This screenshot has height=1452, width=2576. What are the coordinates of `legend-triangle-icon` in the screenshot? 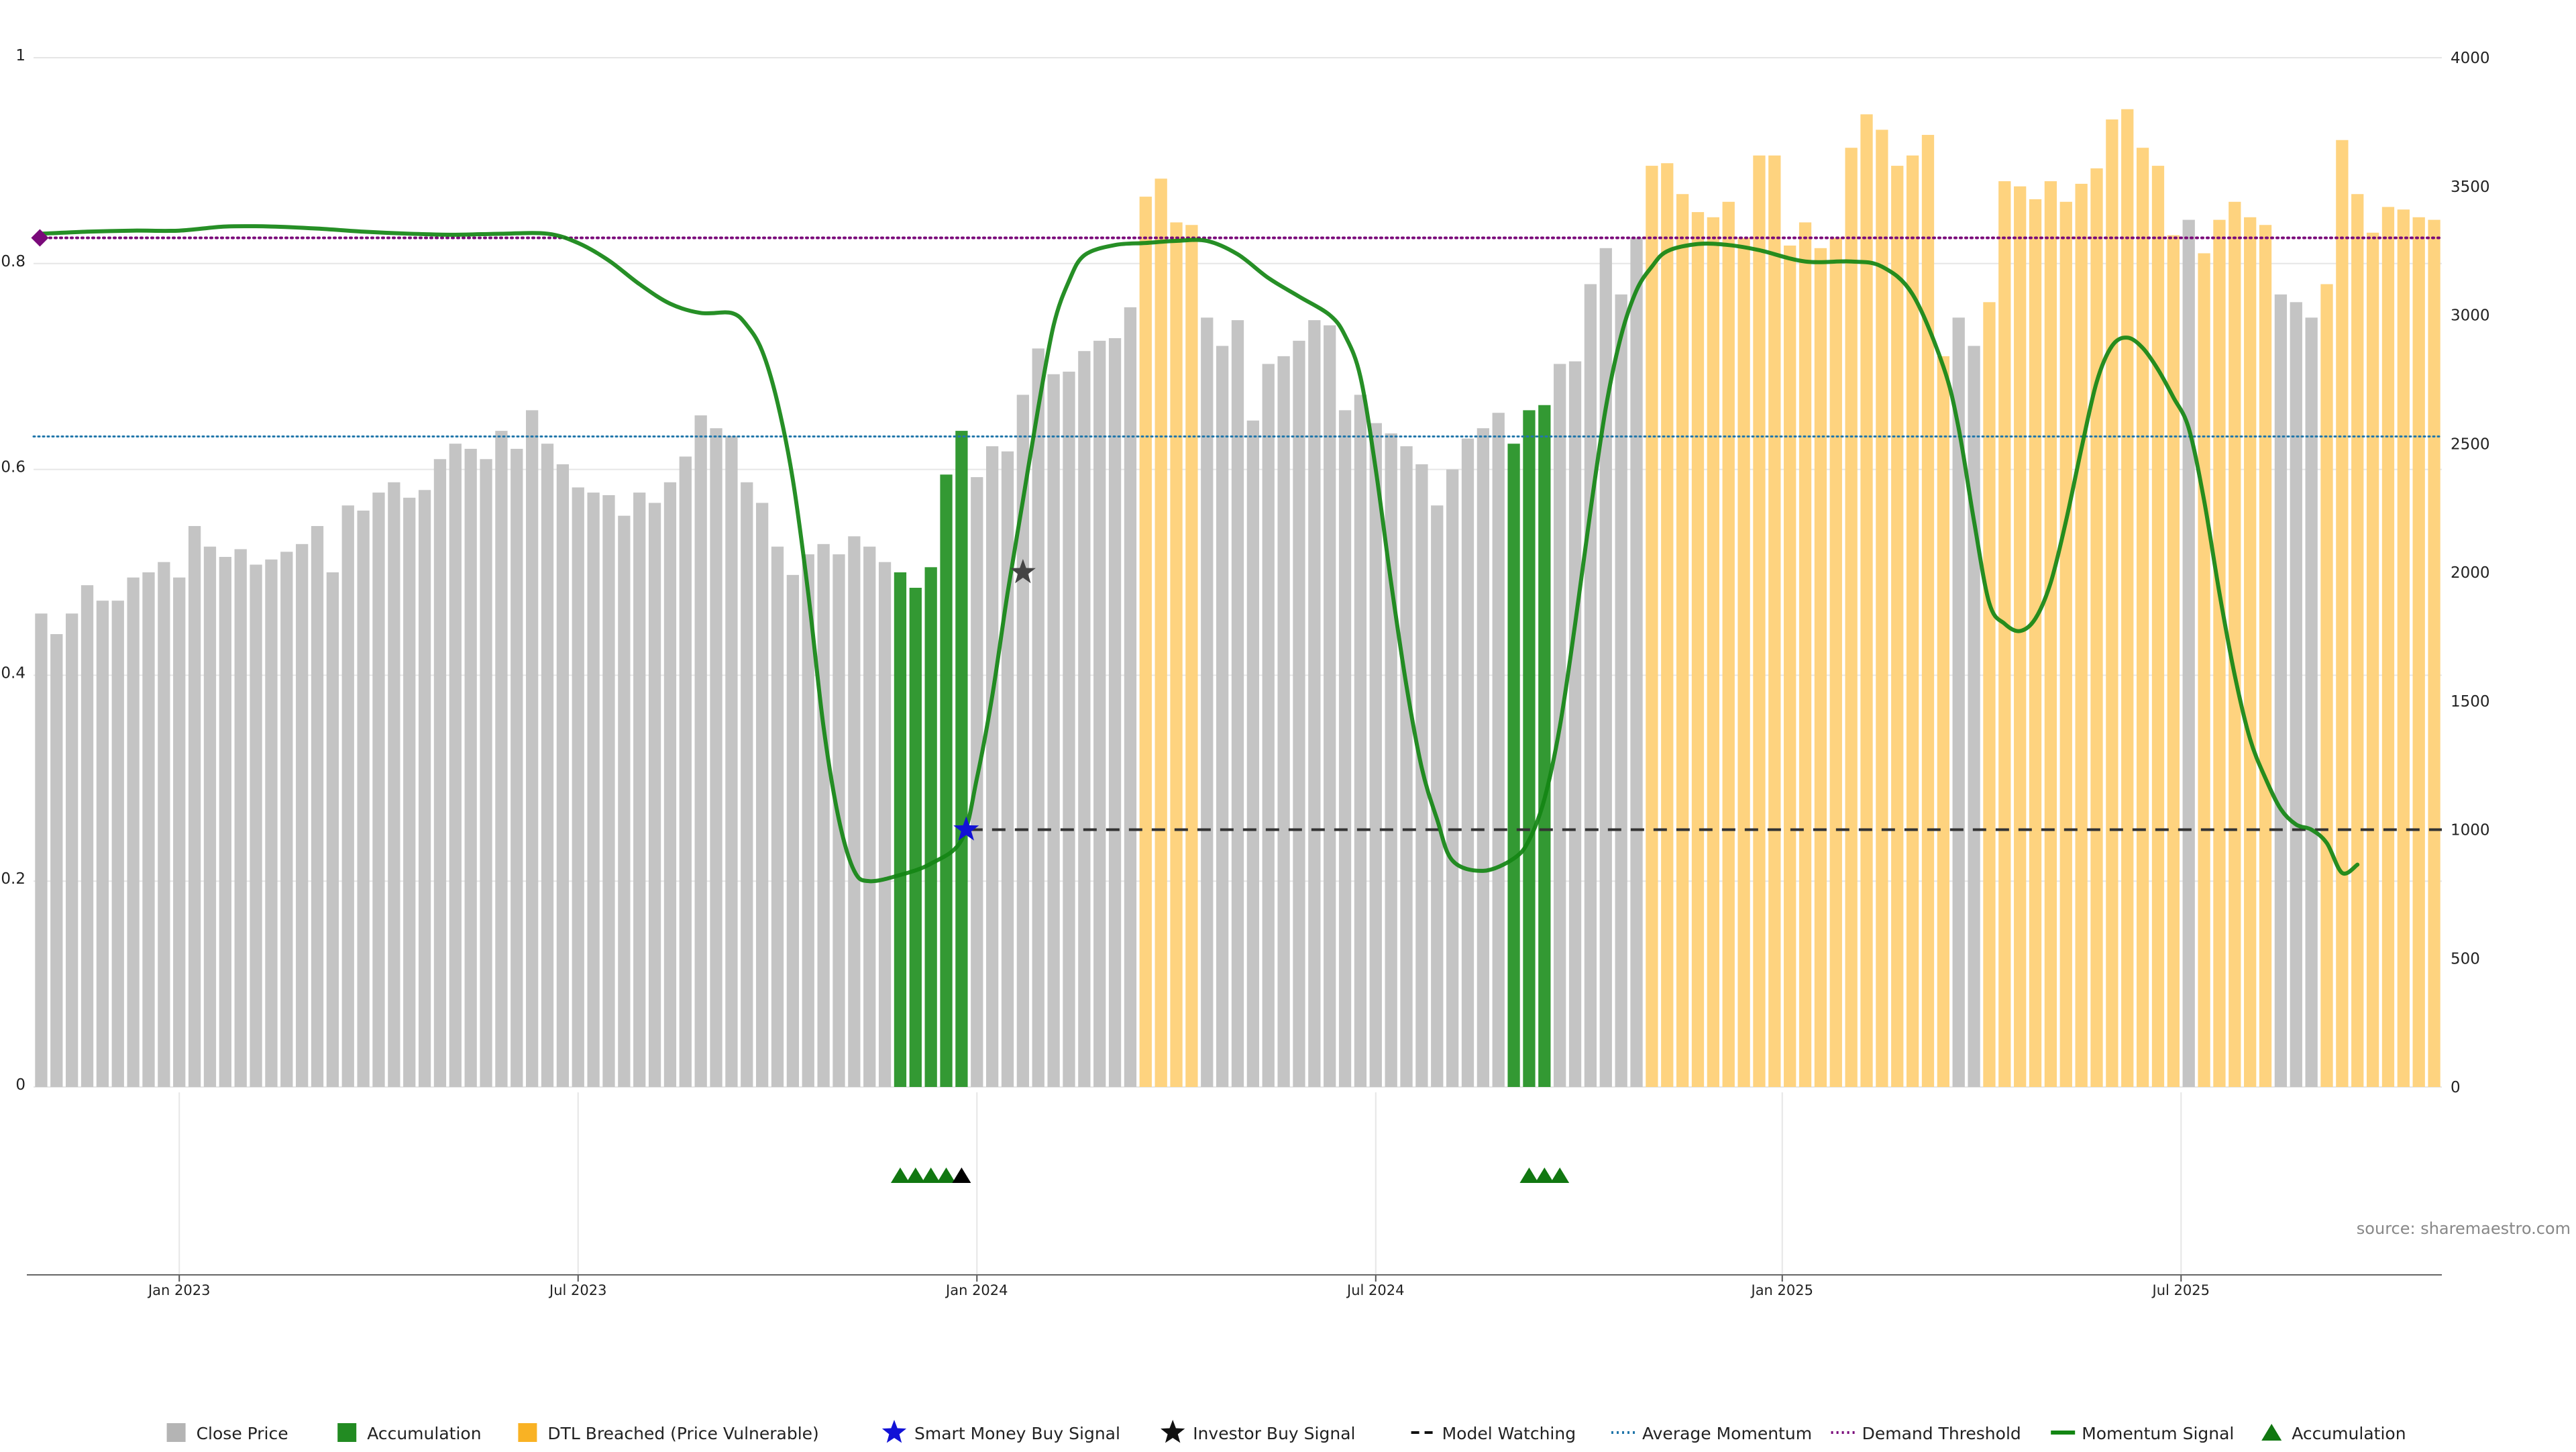 It's located at (2271, 1433).